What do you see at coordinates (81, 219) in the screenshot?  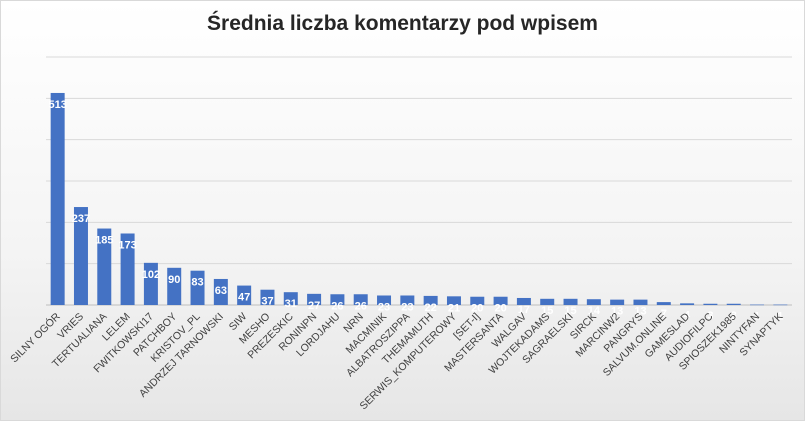 I see `data-label: 237` at bounding box center [81, 219].